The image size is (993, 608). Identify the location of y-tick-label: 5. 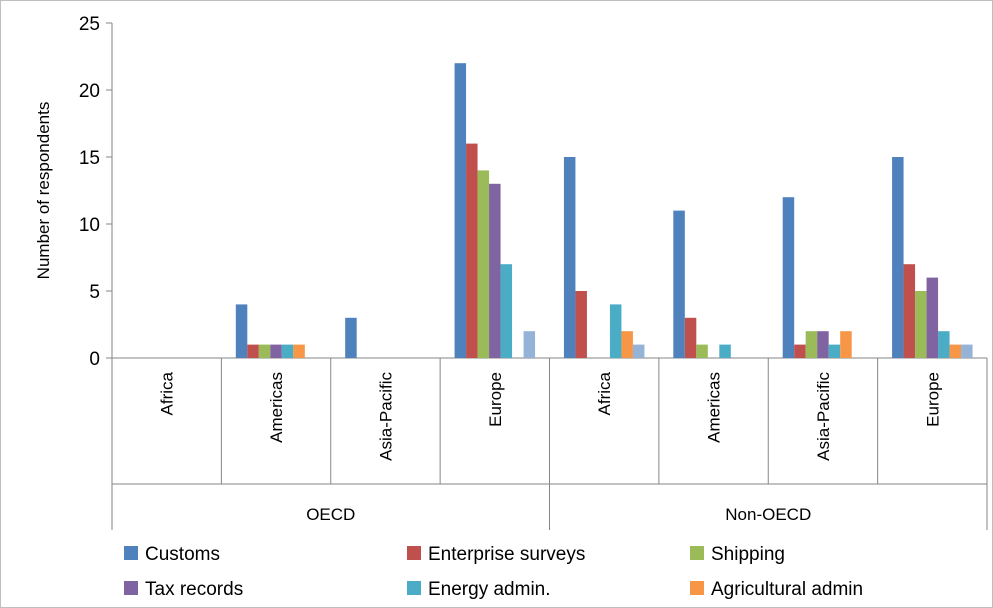
(94, 292).